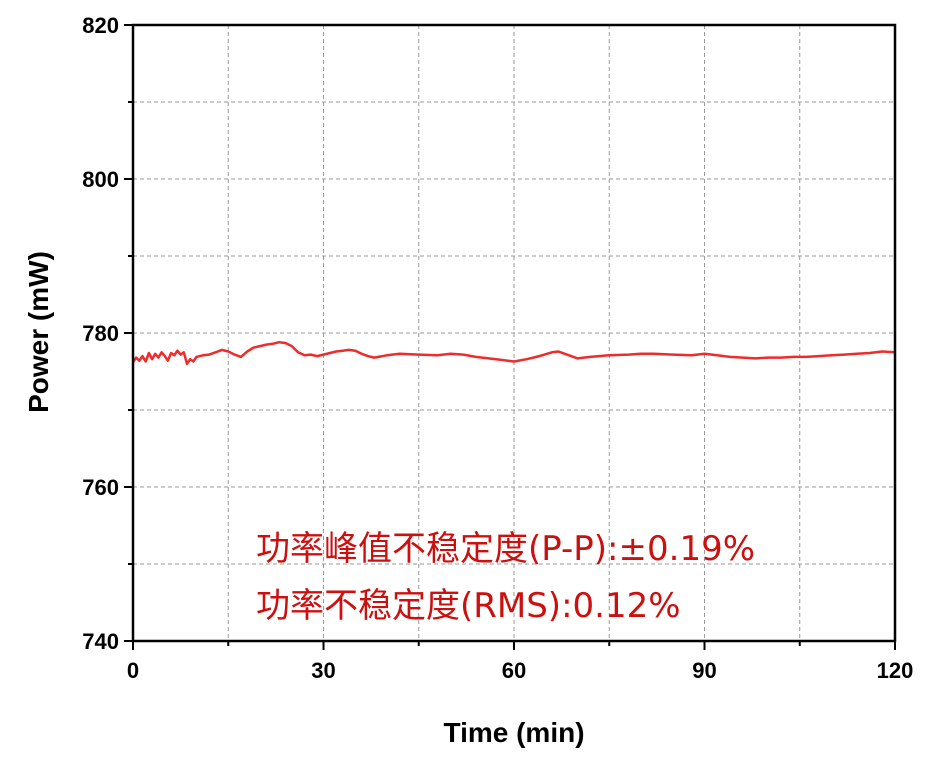 Image resolution: width=942 pixels, height=761 pixels. Describe the element at coordinates (513, 732) in the screenshot. I see `x-axis-title: Time (min)` at that location.